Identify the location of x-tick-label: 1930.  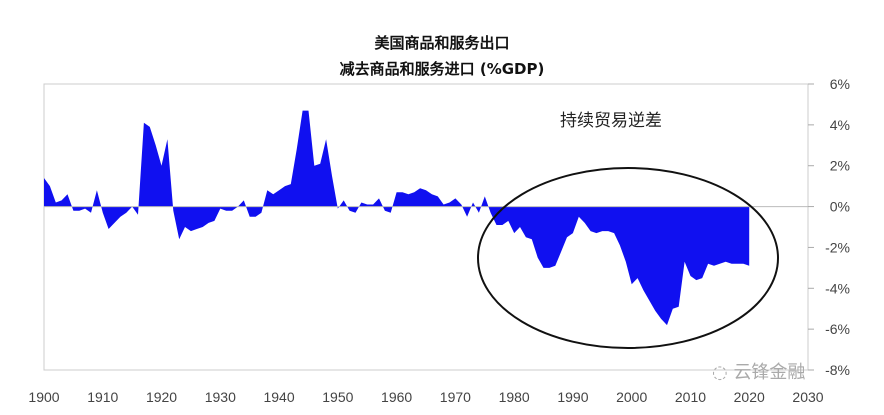
(220, 397).